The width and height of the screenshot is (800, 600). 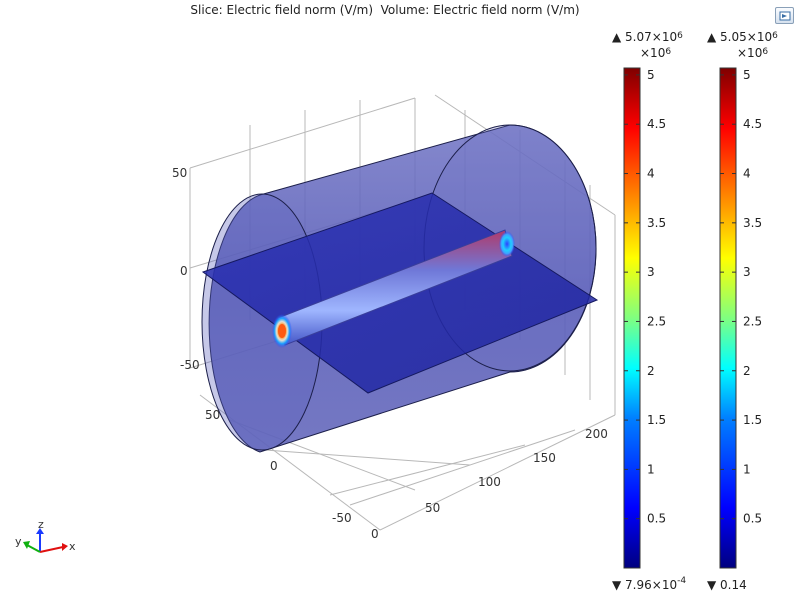 What do you see at coordinates (274, 466) in the screenshot?
I see `y-tick-label: 0` at bounding box center [274, 466].